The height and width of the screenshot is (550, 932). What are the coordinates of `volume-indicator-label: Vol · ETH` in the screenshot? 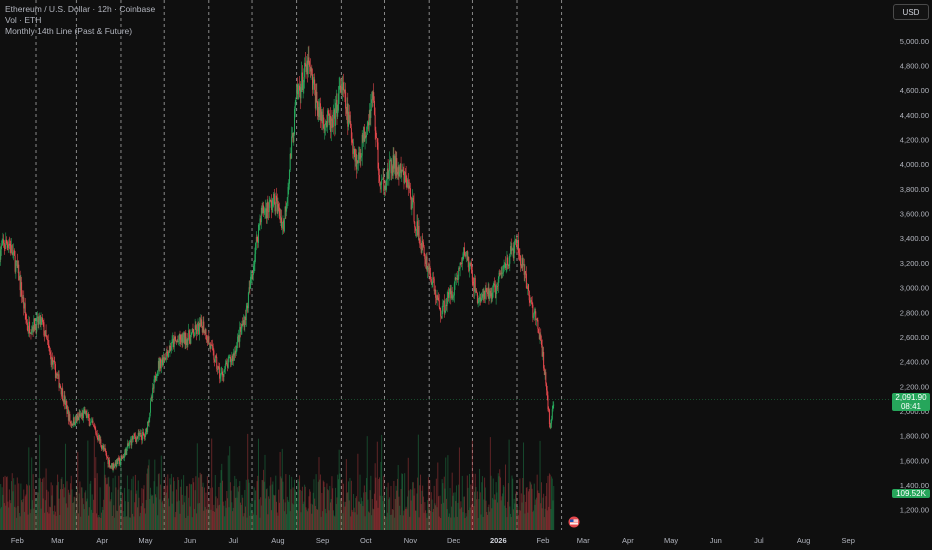 It's located at (23, 20).